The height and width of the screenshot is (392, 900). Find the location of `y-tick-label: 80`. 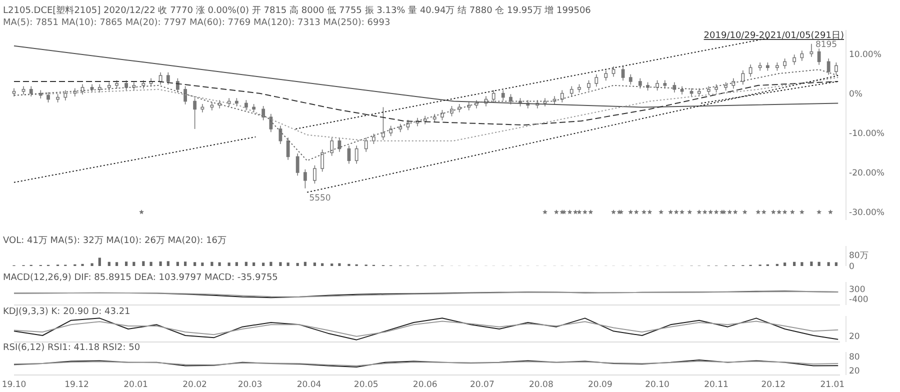

y-tick-label: 80 is located at coordinates (854, 357).